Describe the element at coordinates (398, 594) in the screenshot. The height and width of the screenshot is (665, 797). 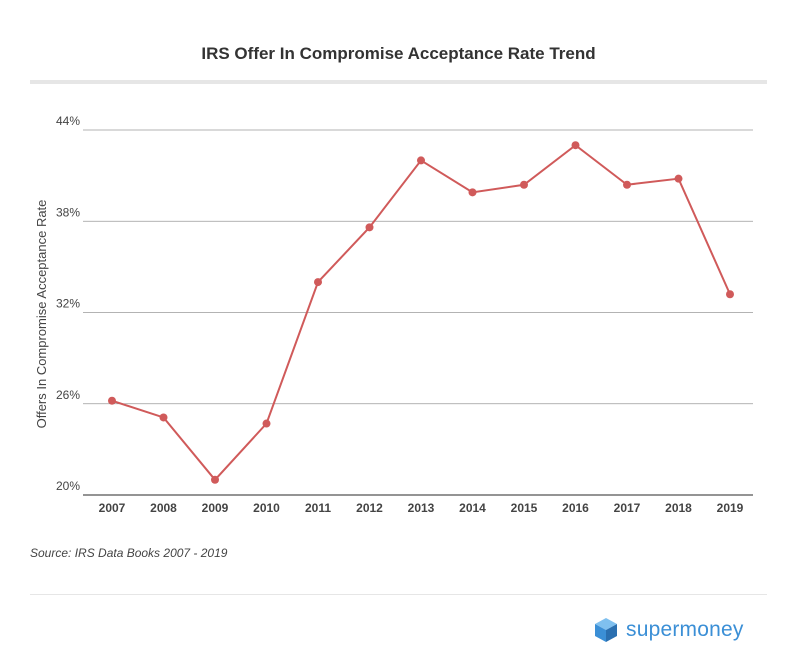
I see `footer-divider` at that location.